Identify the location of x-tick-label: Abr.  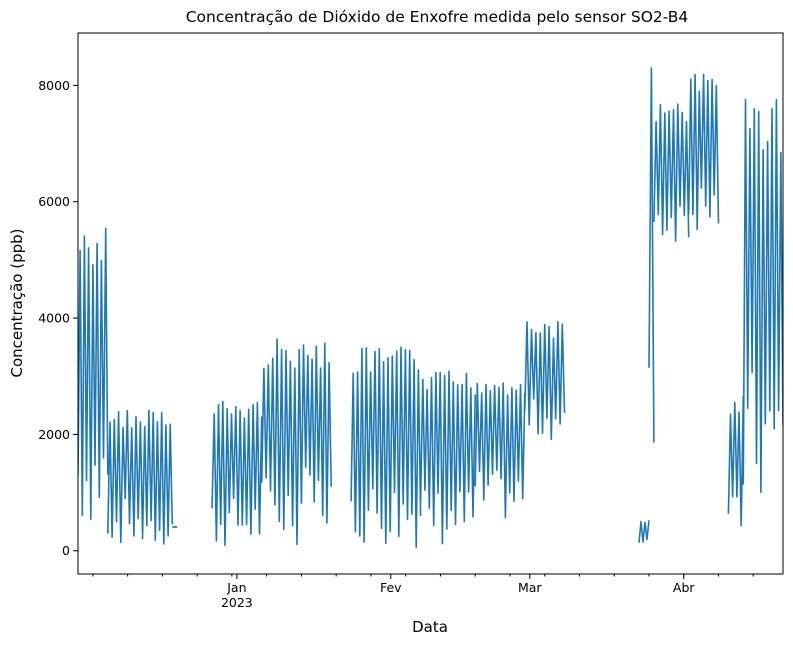
(684, 587).